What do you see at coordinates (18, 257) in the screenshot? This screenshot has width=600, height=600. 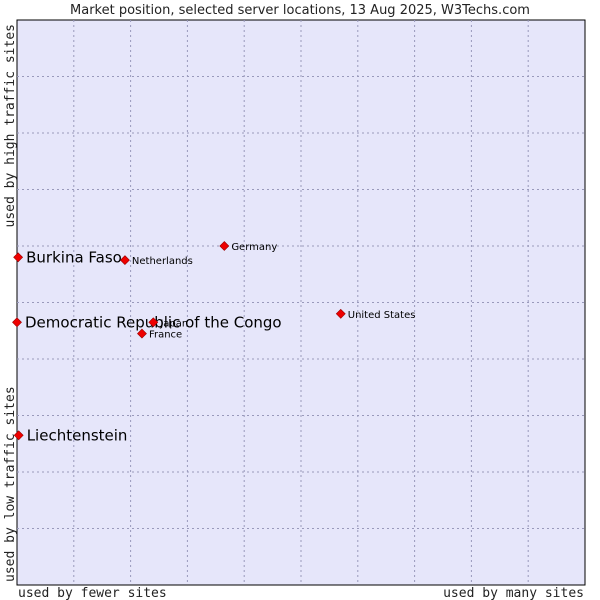 I see `point-marker-burkina-faso` at bounding box center [18, 257].